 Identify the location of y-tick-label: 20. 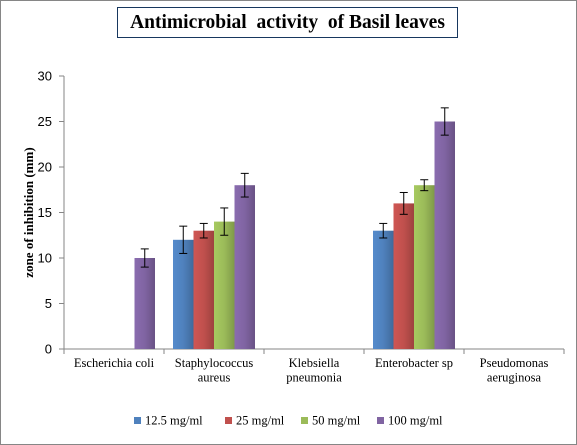
(45, 167).